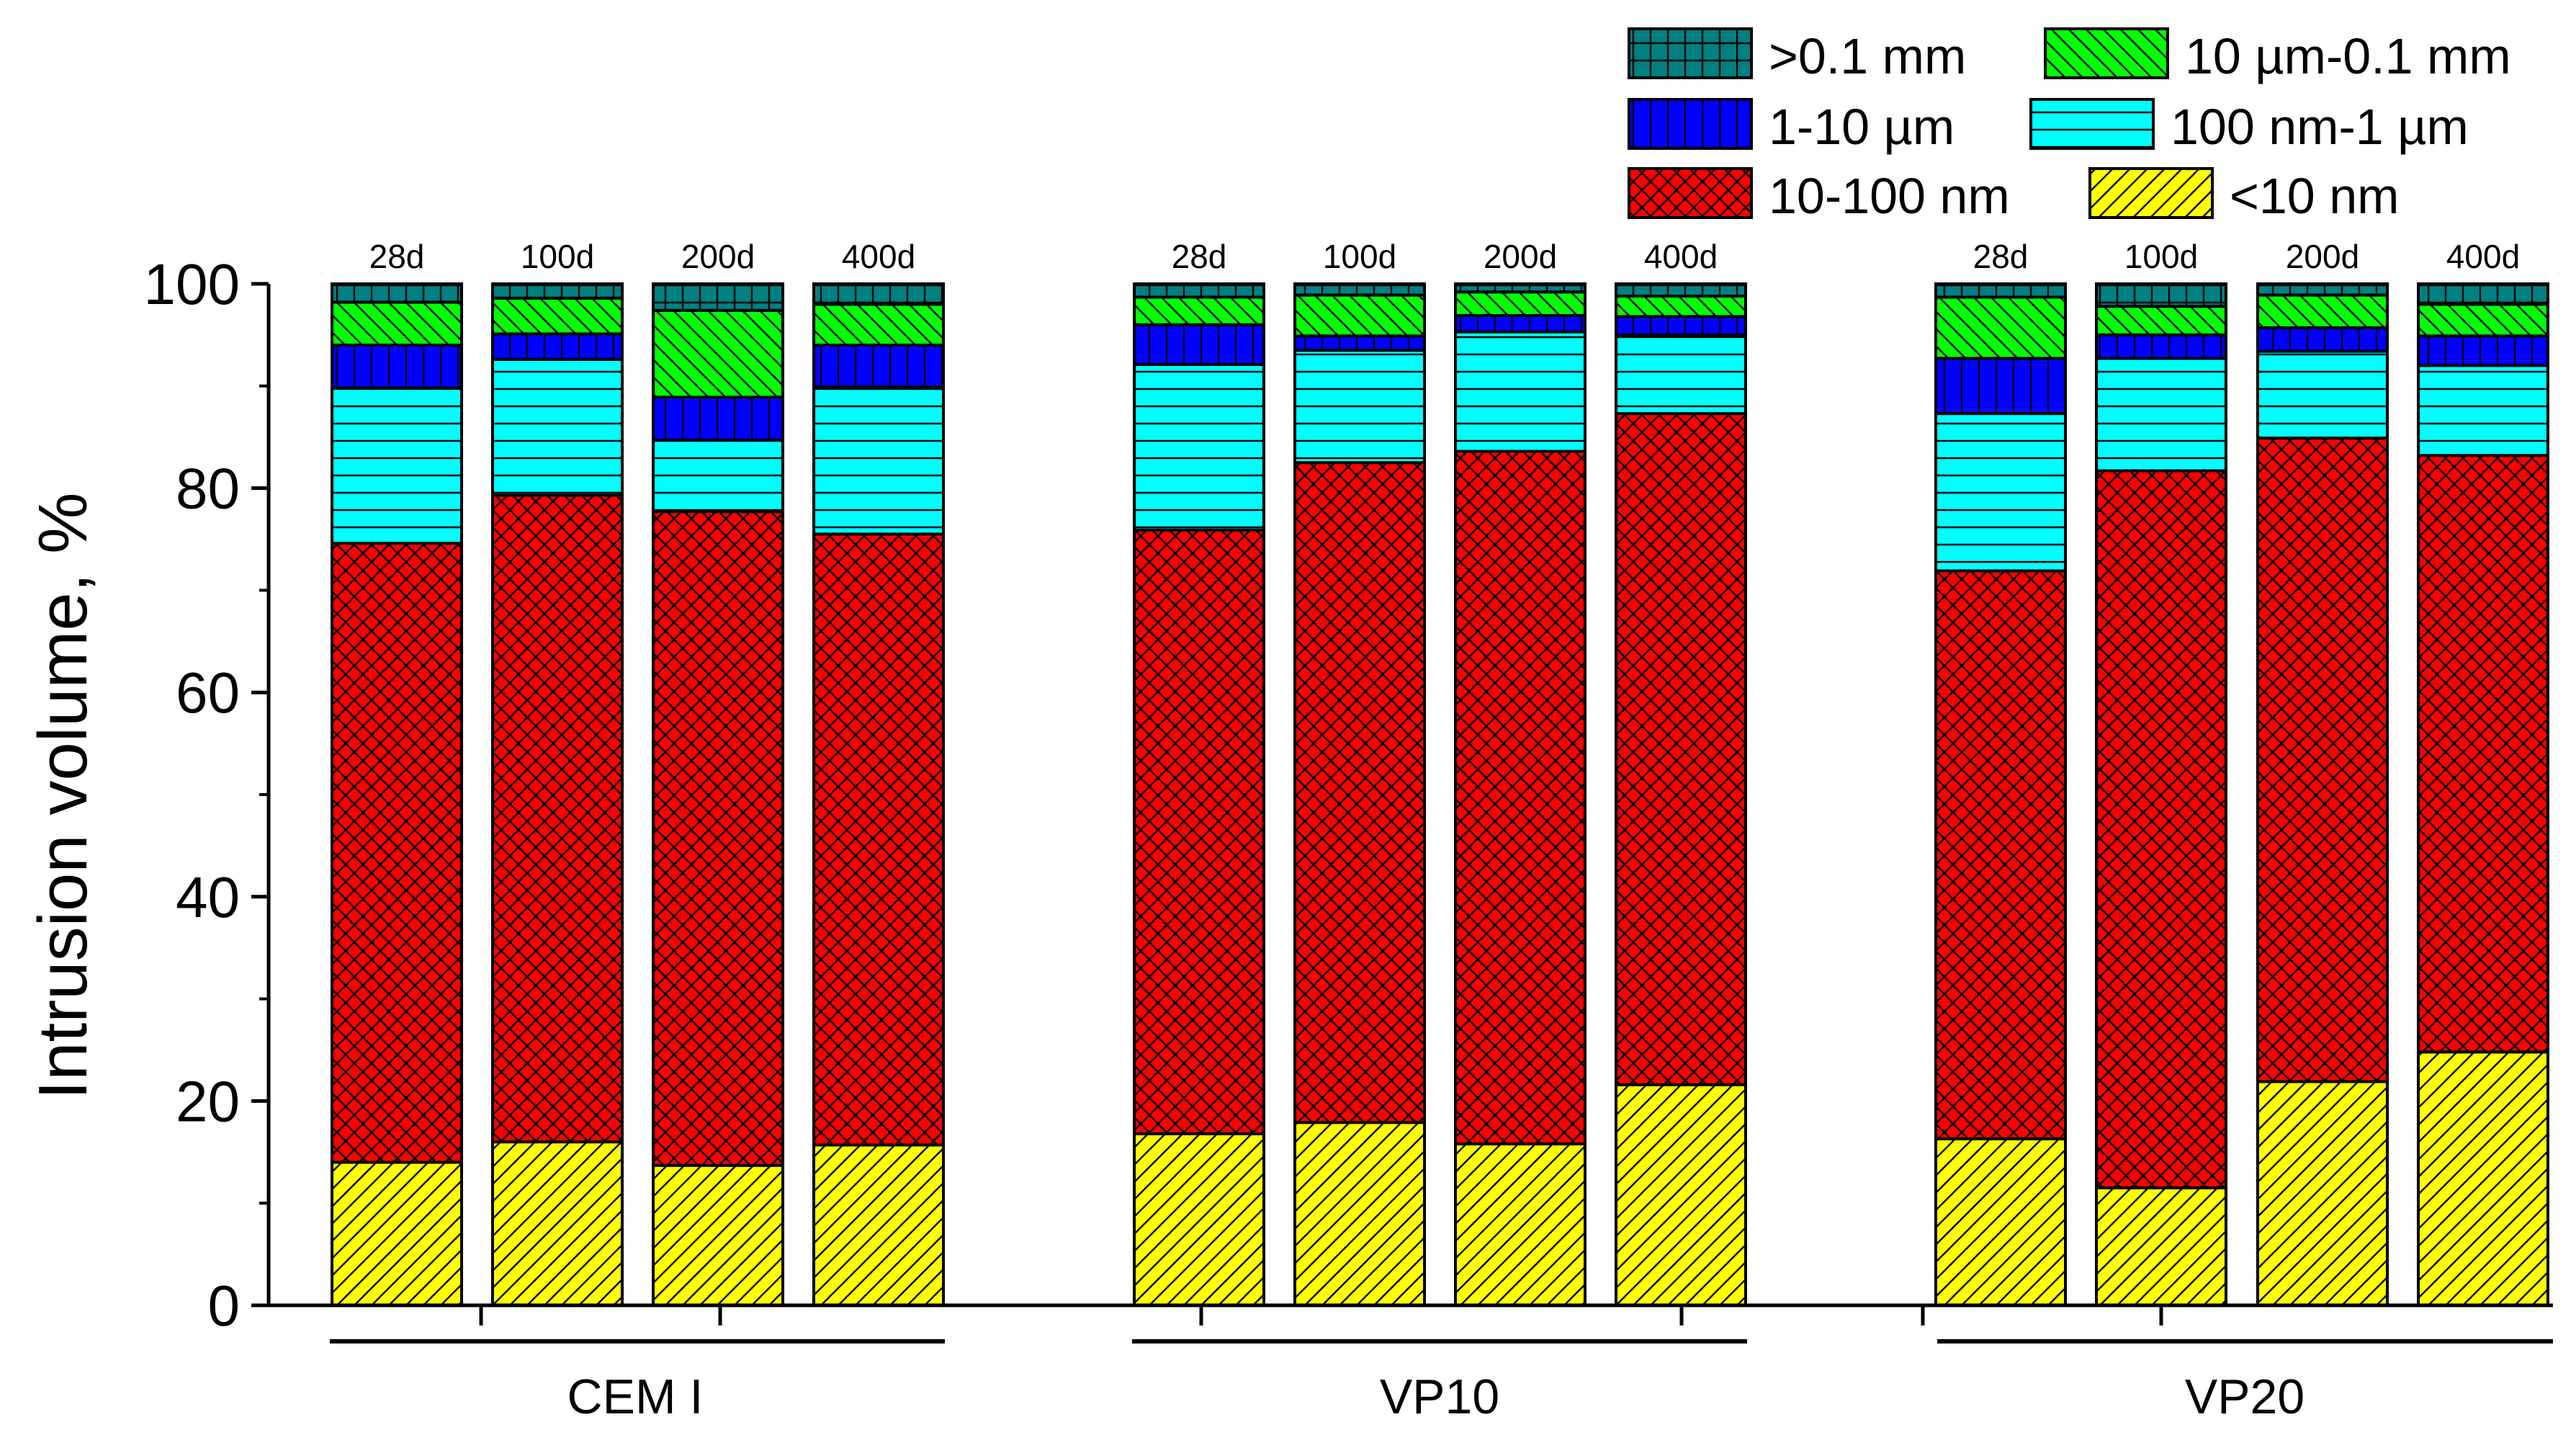 This screenshot has height=1453, width=2576. What do you see at coordinates (192, 284) in the screenshot?
I see `y-tick-label: 100` at bounding box center [192, 284].